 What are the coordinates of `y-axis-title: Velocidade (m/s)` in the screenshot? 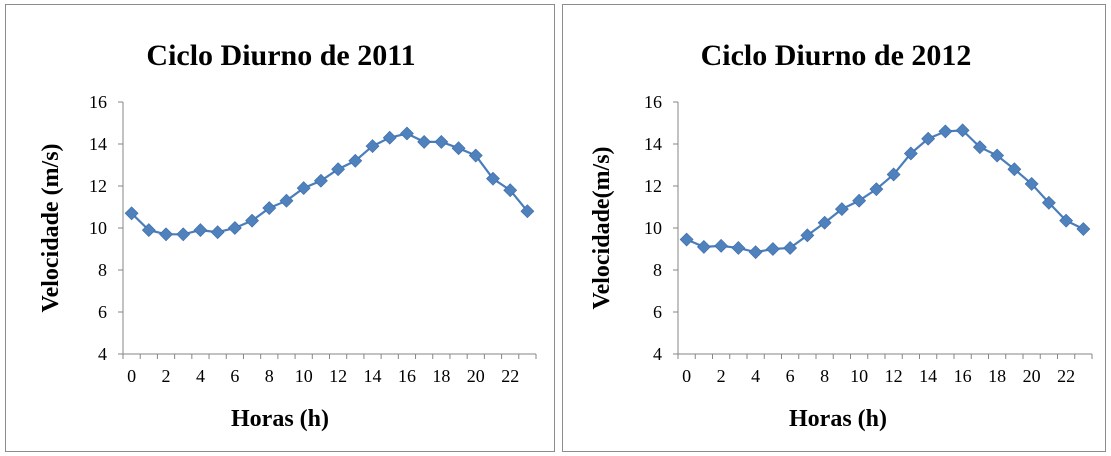 It's located at (51, 227).